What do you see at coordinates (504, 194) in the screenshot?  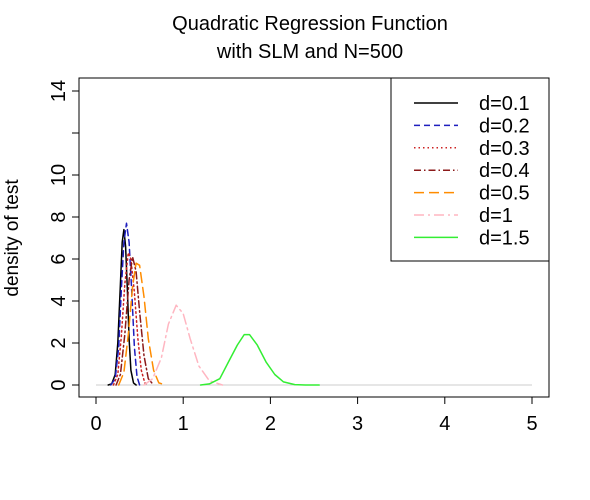 I see `legend-label: d=0.5` at bounding box center [504, 194].